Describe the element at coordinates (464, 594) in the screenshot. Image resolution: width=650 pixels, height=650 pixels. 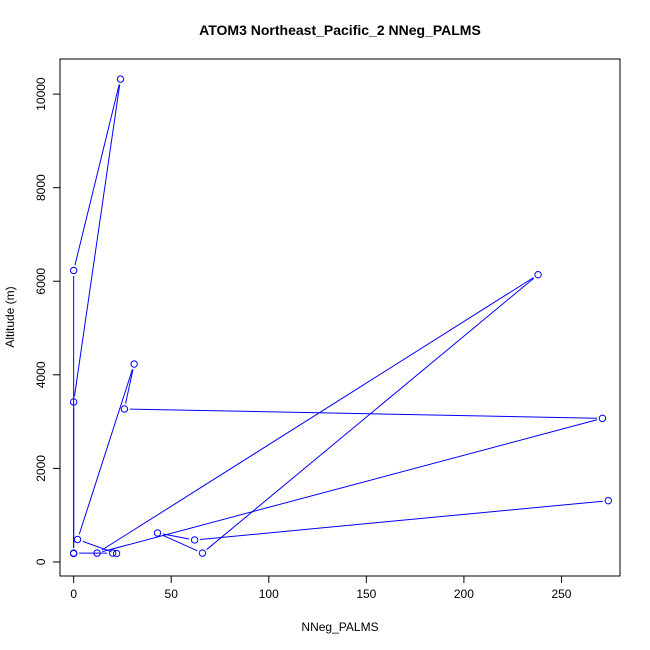
I see `x-tick-label: 200` at that location.